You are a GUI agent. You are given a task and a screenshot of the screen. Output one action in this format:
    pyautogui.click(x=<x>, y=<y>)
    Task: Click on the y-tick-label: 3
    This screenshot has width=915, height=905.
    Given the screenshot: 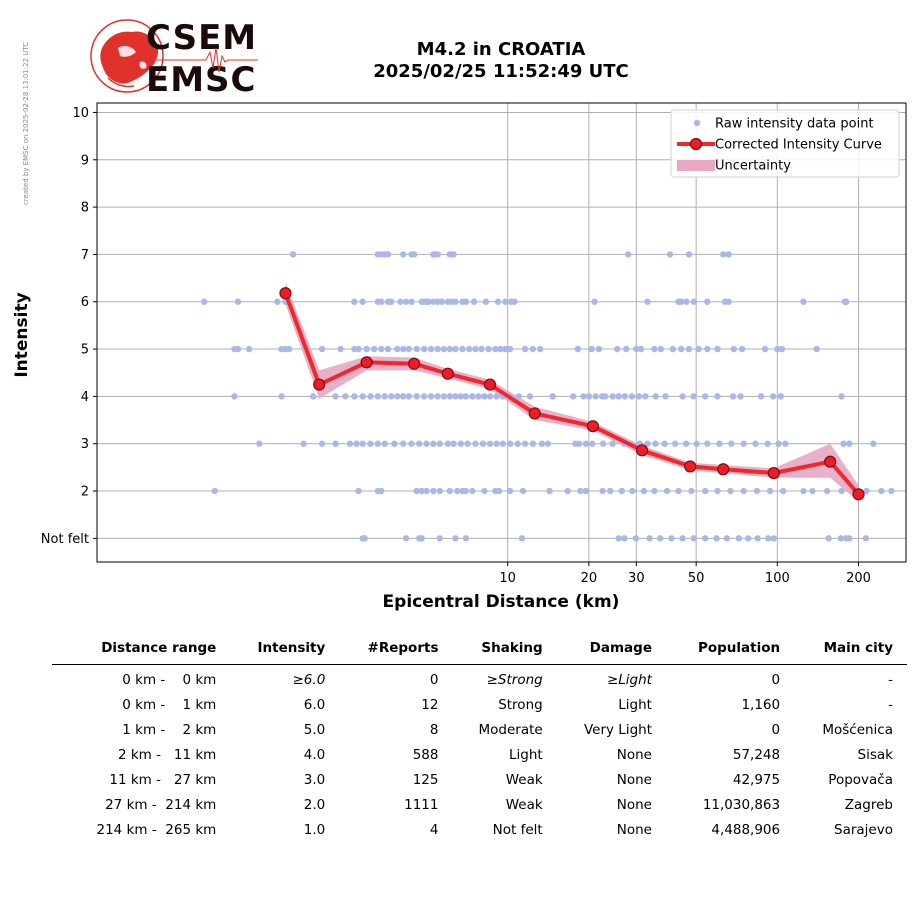 What is the action you would take?
    pyautogui.click(x=85, y=444)
    